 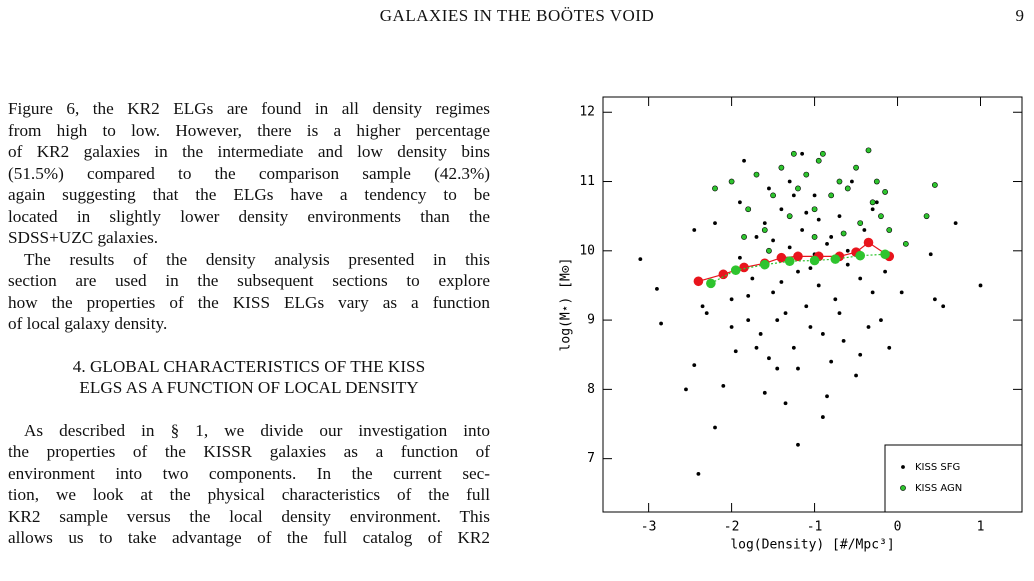 I want to click on legend-marker, so click(x=903, y=488).